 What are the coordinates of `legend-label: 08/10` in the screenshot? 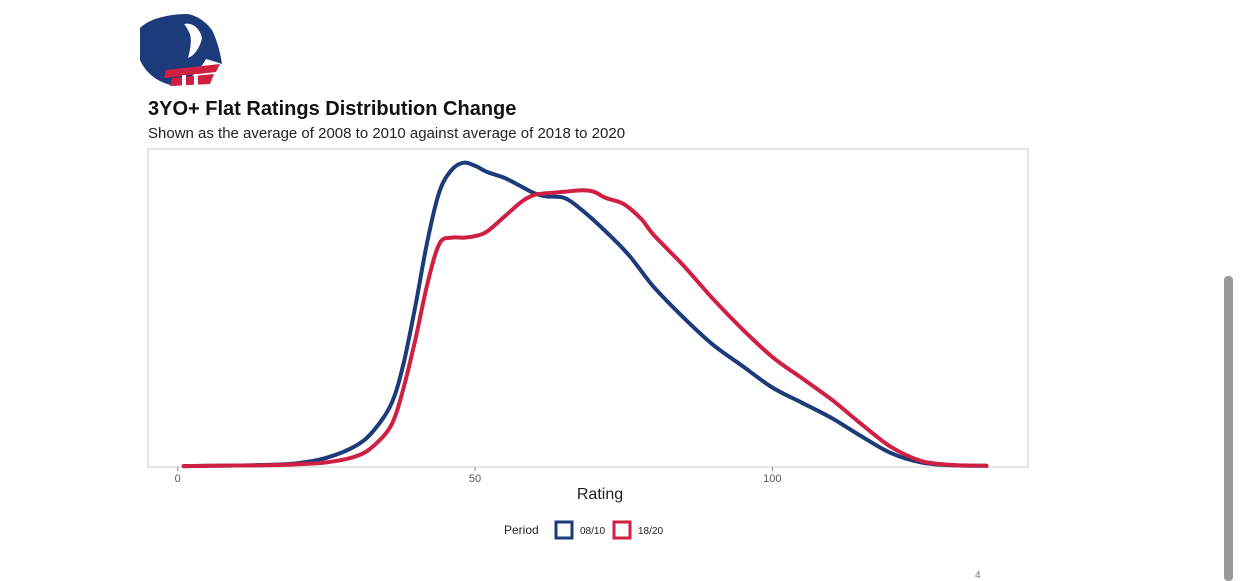 It's located at (592, 531).